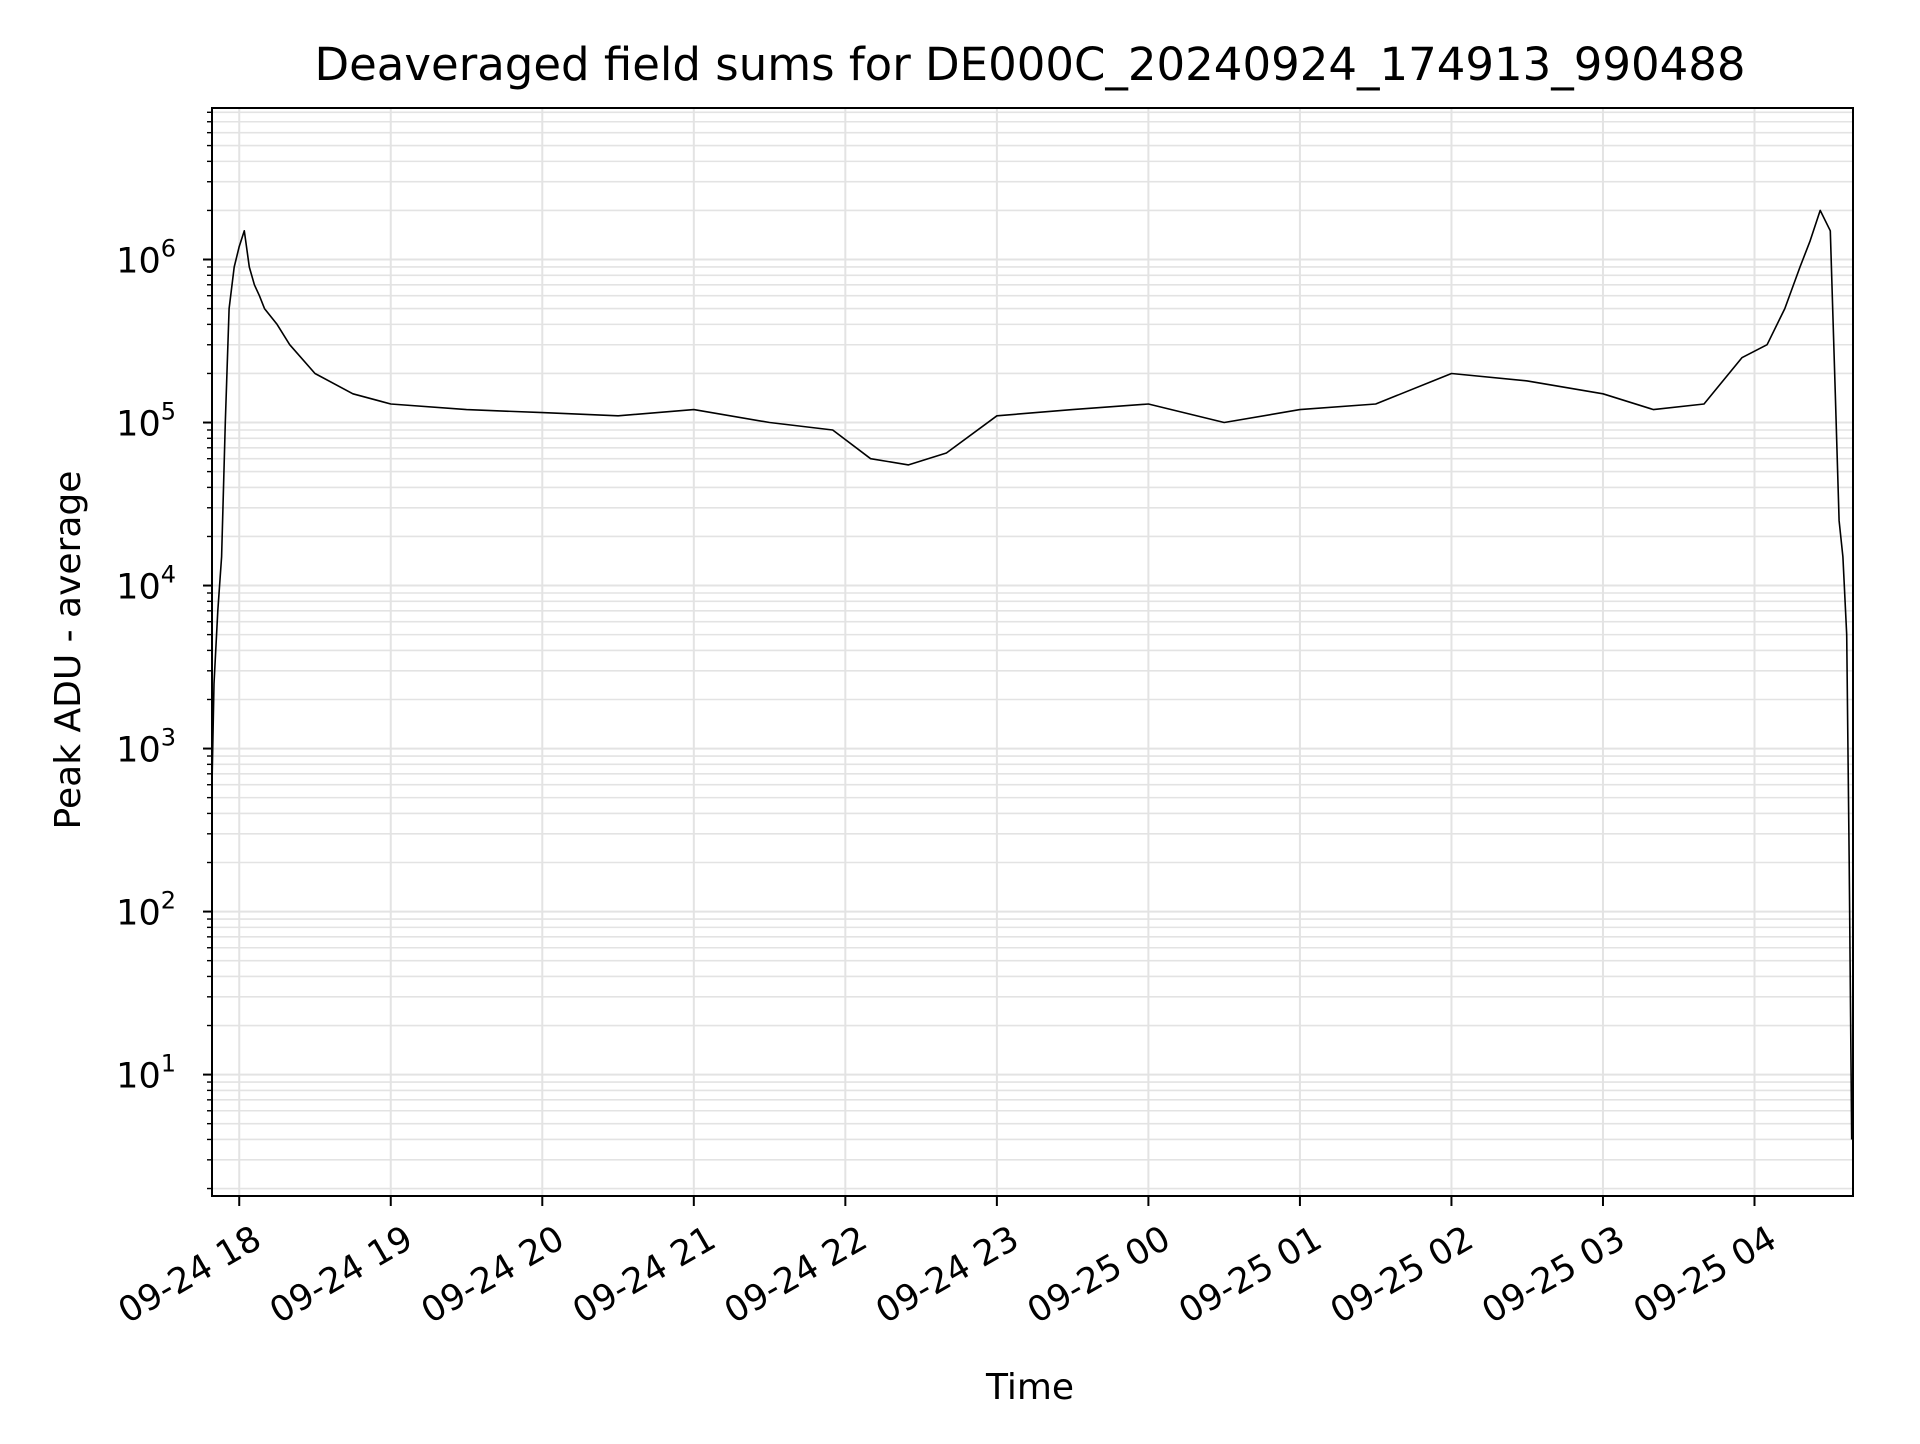 The width and height of the screenshot is (1920, 1444). I want to click on y-tick-label: 10², so click(146, 910).